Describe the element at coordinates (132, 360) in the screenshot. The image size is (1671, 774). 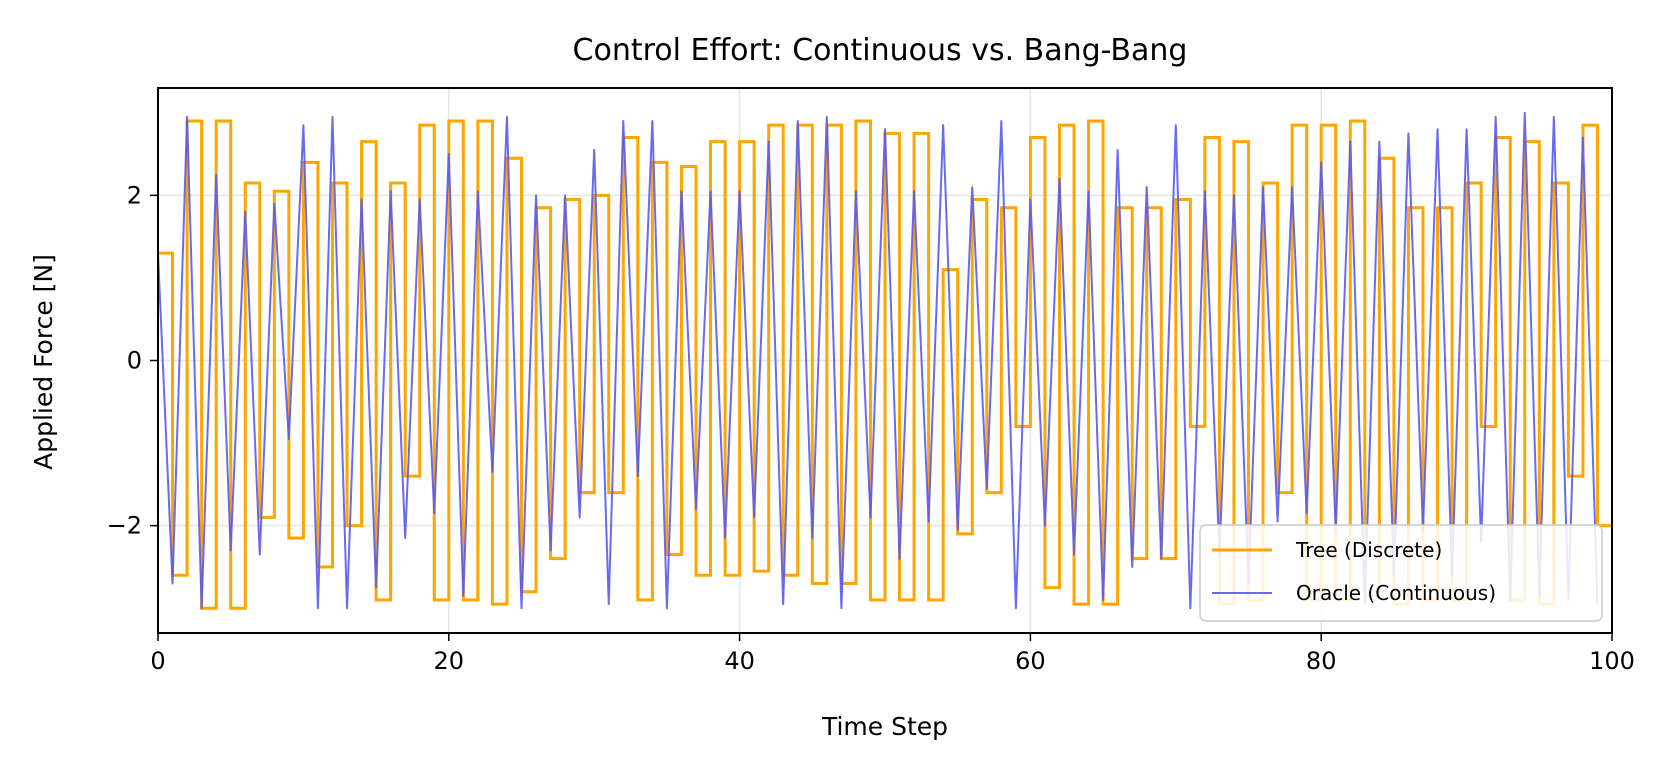
I see `y-axis-ticks: 2 0 −2` at that location.